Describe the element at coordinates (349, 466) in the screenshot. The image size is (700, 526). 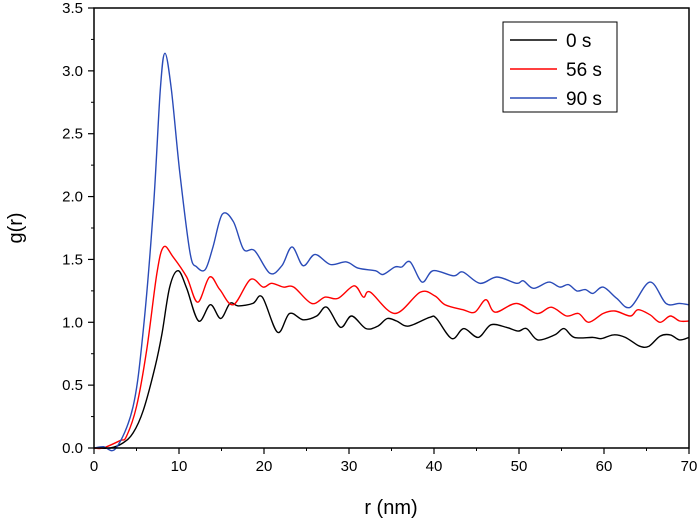
I see `x-tick-label: 30` at that location.